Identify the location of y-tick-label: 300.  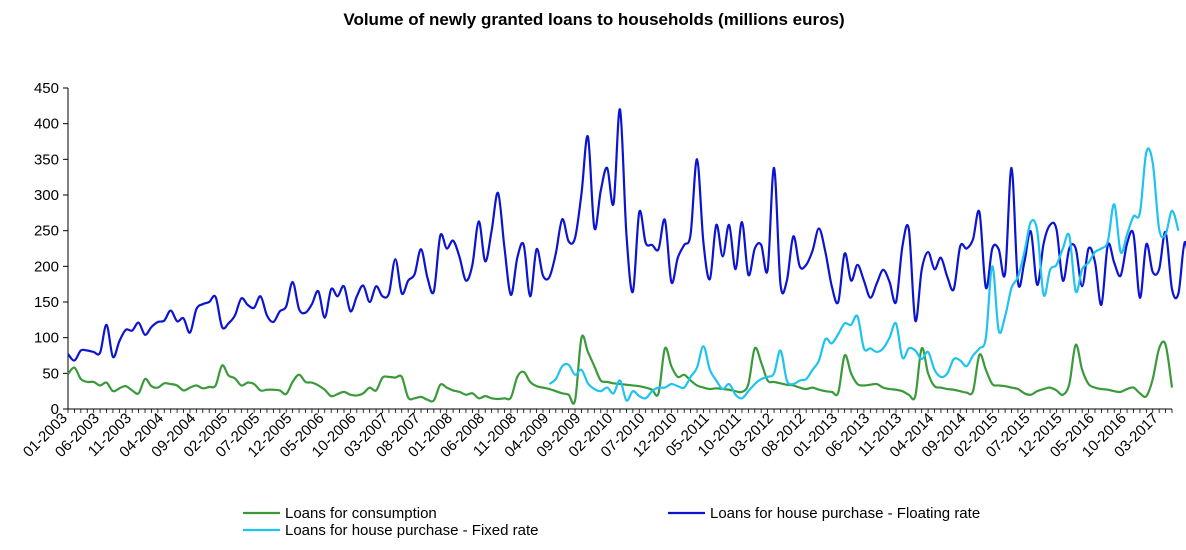
(46, 195).